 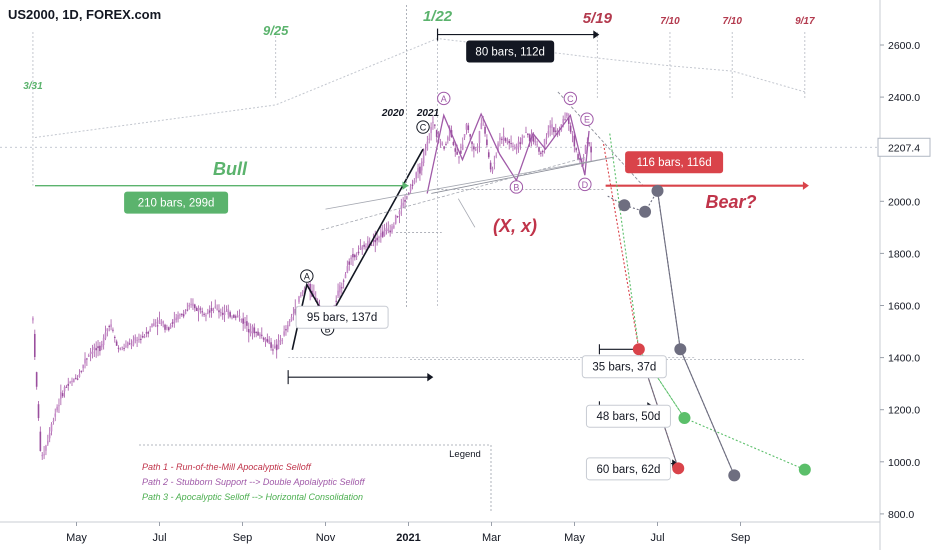 I want to click on bull-label: Bull, so click(x=230, y=169).